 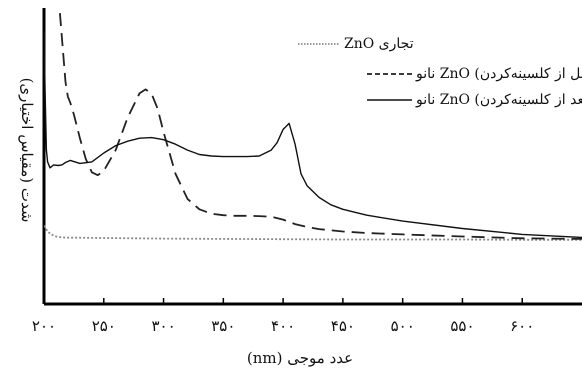 What do you see at coordinates (44, 326) in the screenshot?
I see `x-tick-label: ۲۰۰` at bounding box center [44, 326].